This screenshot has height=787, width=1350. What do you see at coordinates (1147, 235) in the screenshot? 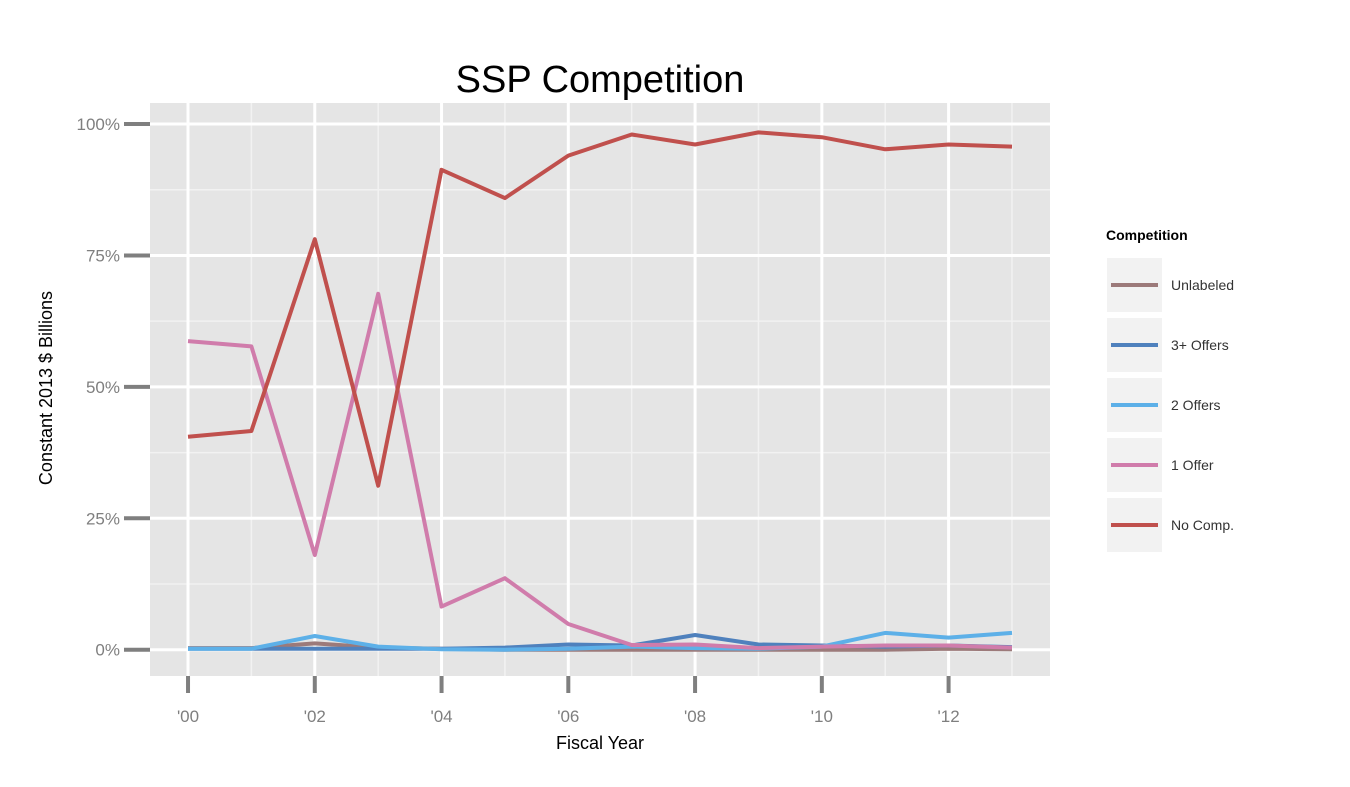
I see `legend-title: Competition` at bounding box center [1147, 235].